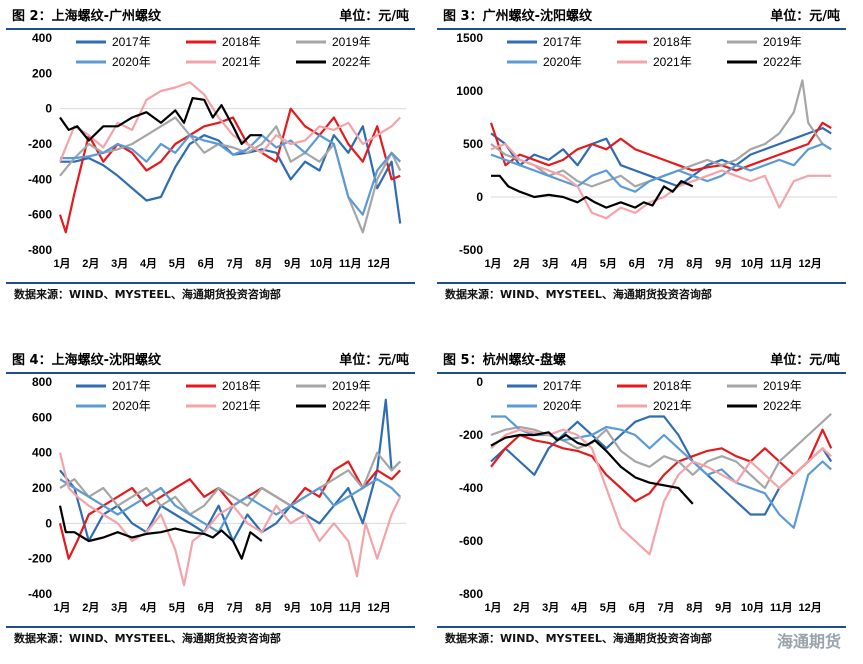 This screenshot has width=863, height=664. I want to click on y-tick-label: 800, so click(42, 382).